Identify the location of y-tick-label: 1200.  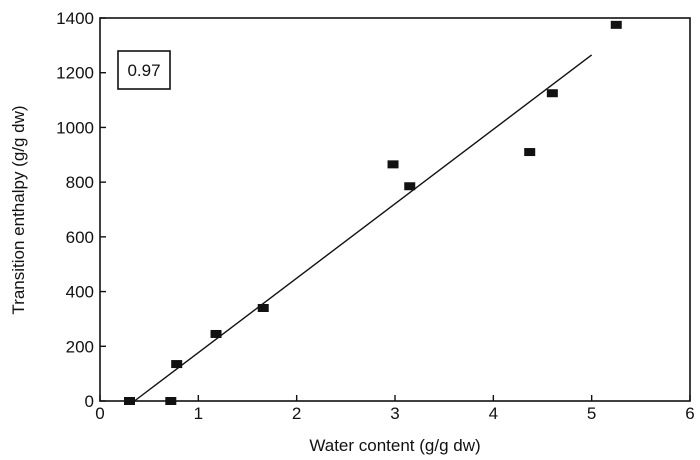
(75, 73).